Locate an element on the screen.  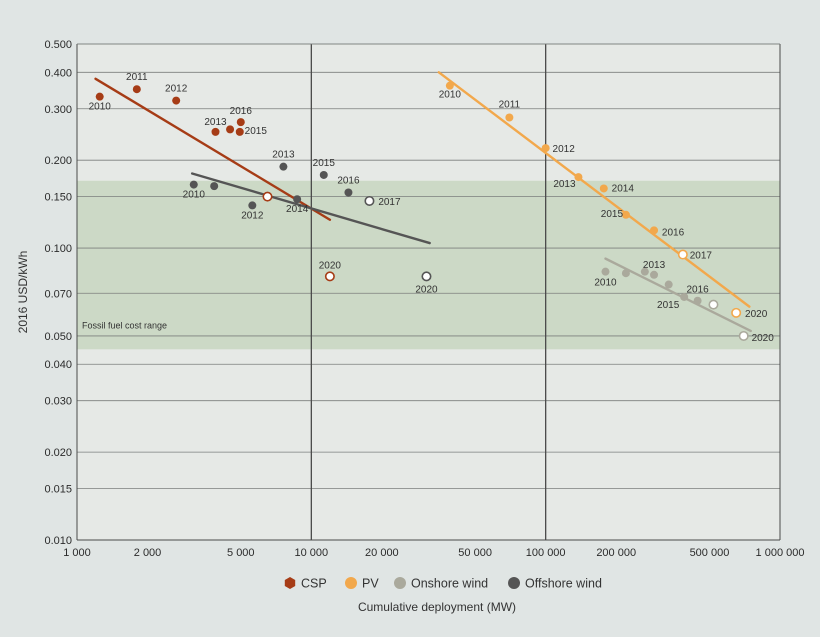
point-label-pv: 2010 is located at coordinates (450, 95).